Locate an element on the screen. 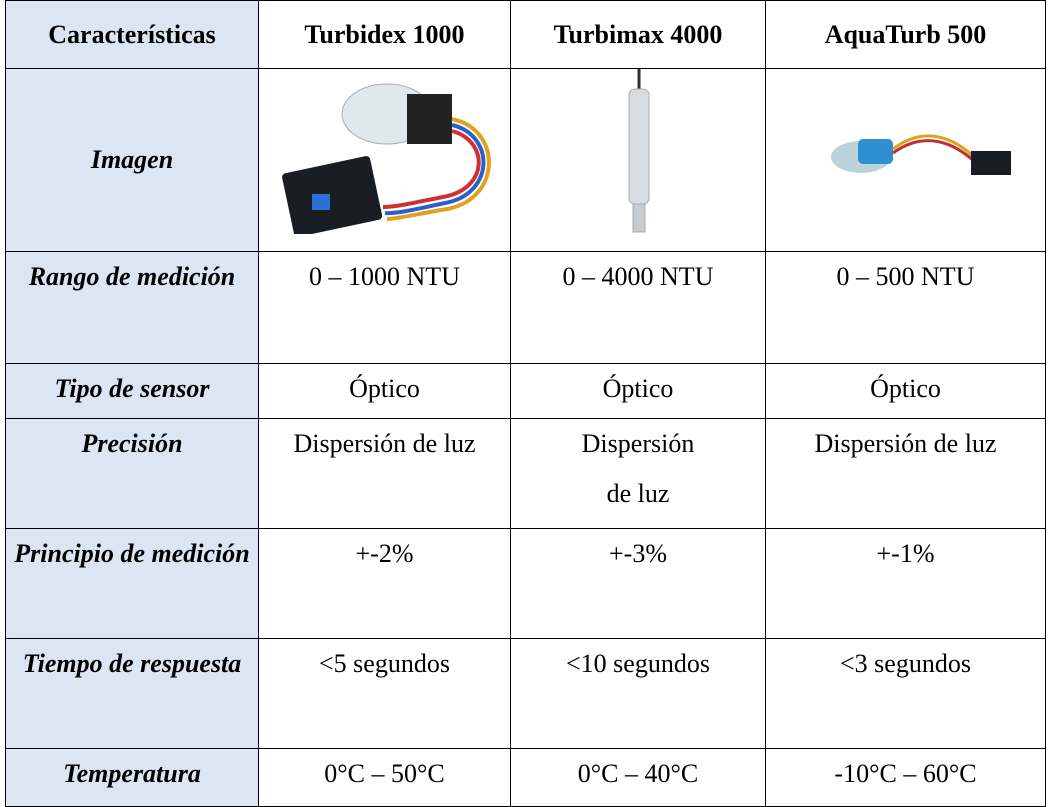 This screenshot has width=1056, height=807. row: Principio de medición +-2% +-3% +-1% is located at coordinates (525, 583).